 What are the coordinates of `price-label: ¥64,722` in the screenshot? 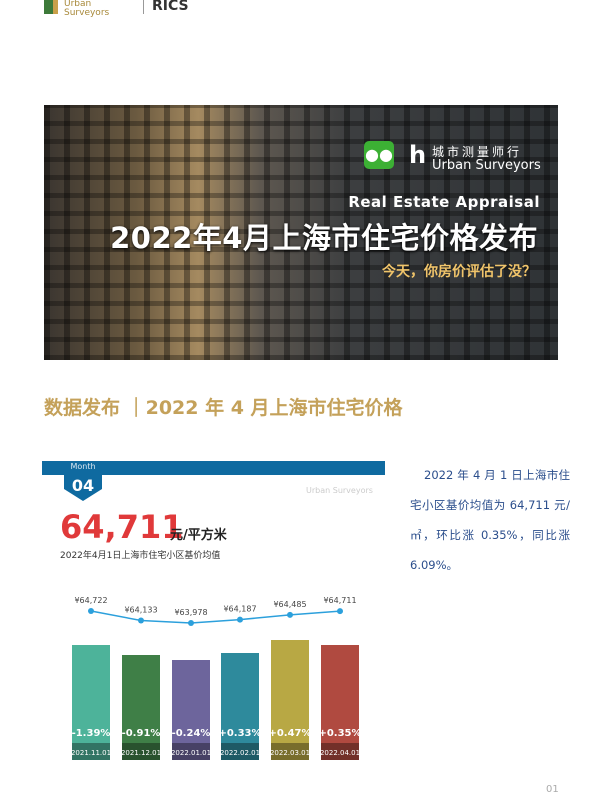 It's located at (90, 600).